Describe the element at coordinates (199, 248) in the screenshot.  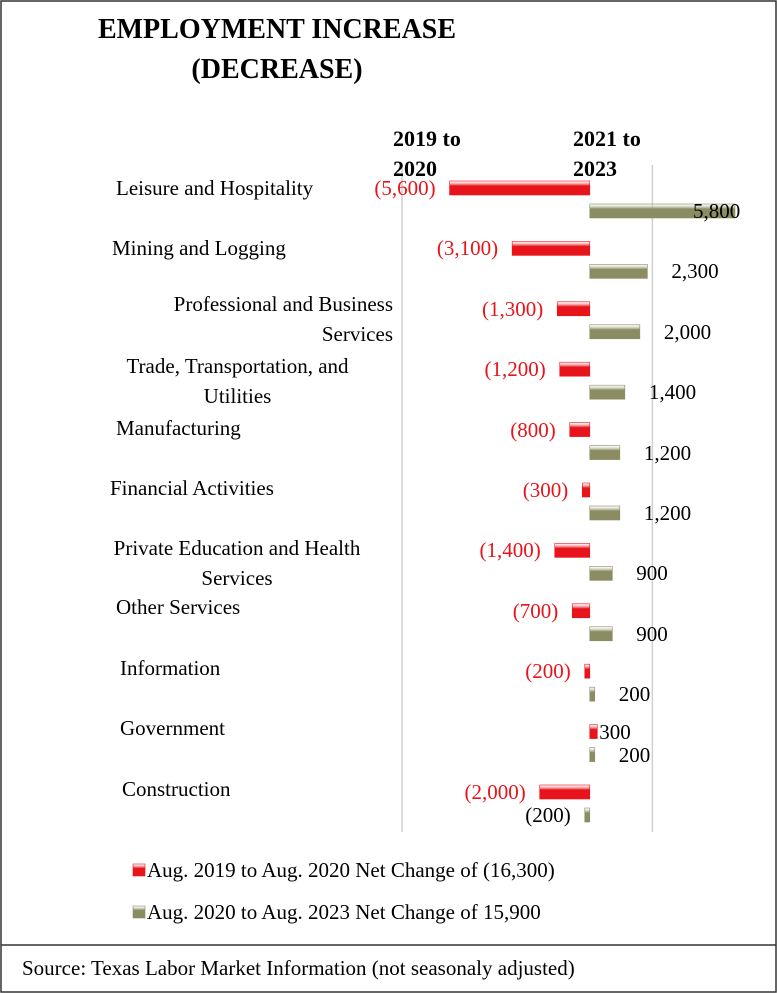
I see `category-label: Mining and Logging` at that location.